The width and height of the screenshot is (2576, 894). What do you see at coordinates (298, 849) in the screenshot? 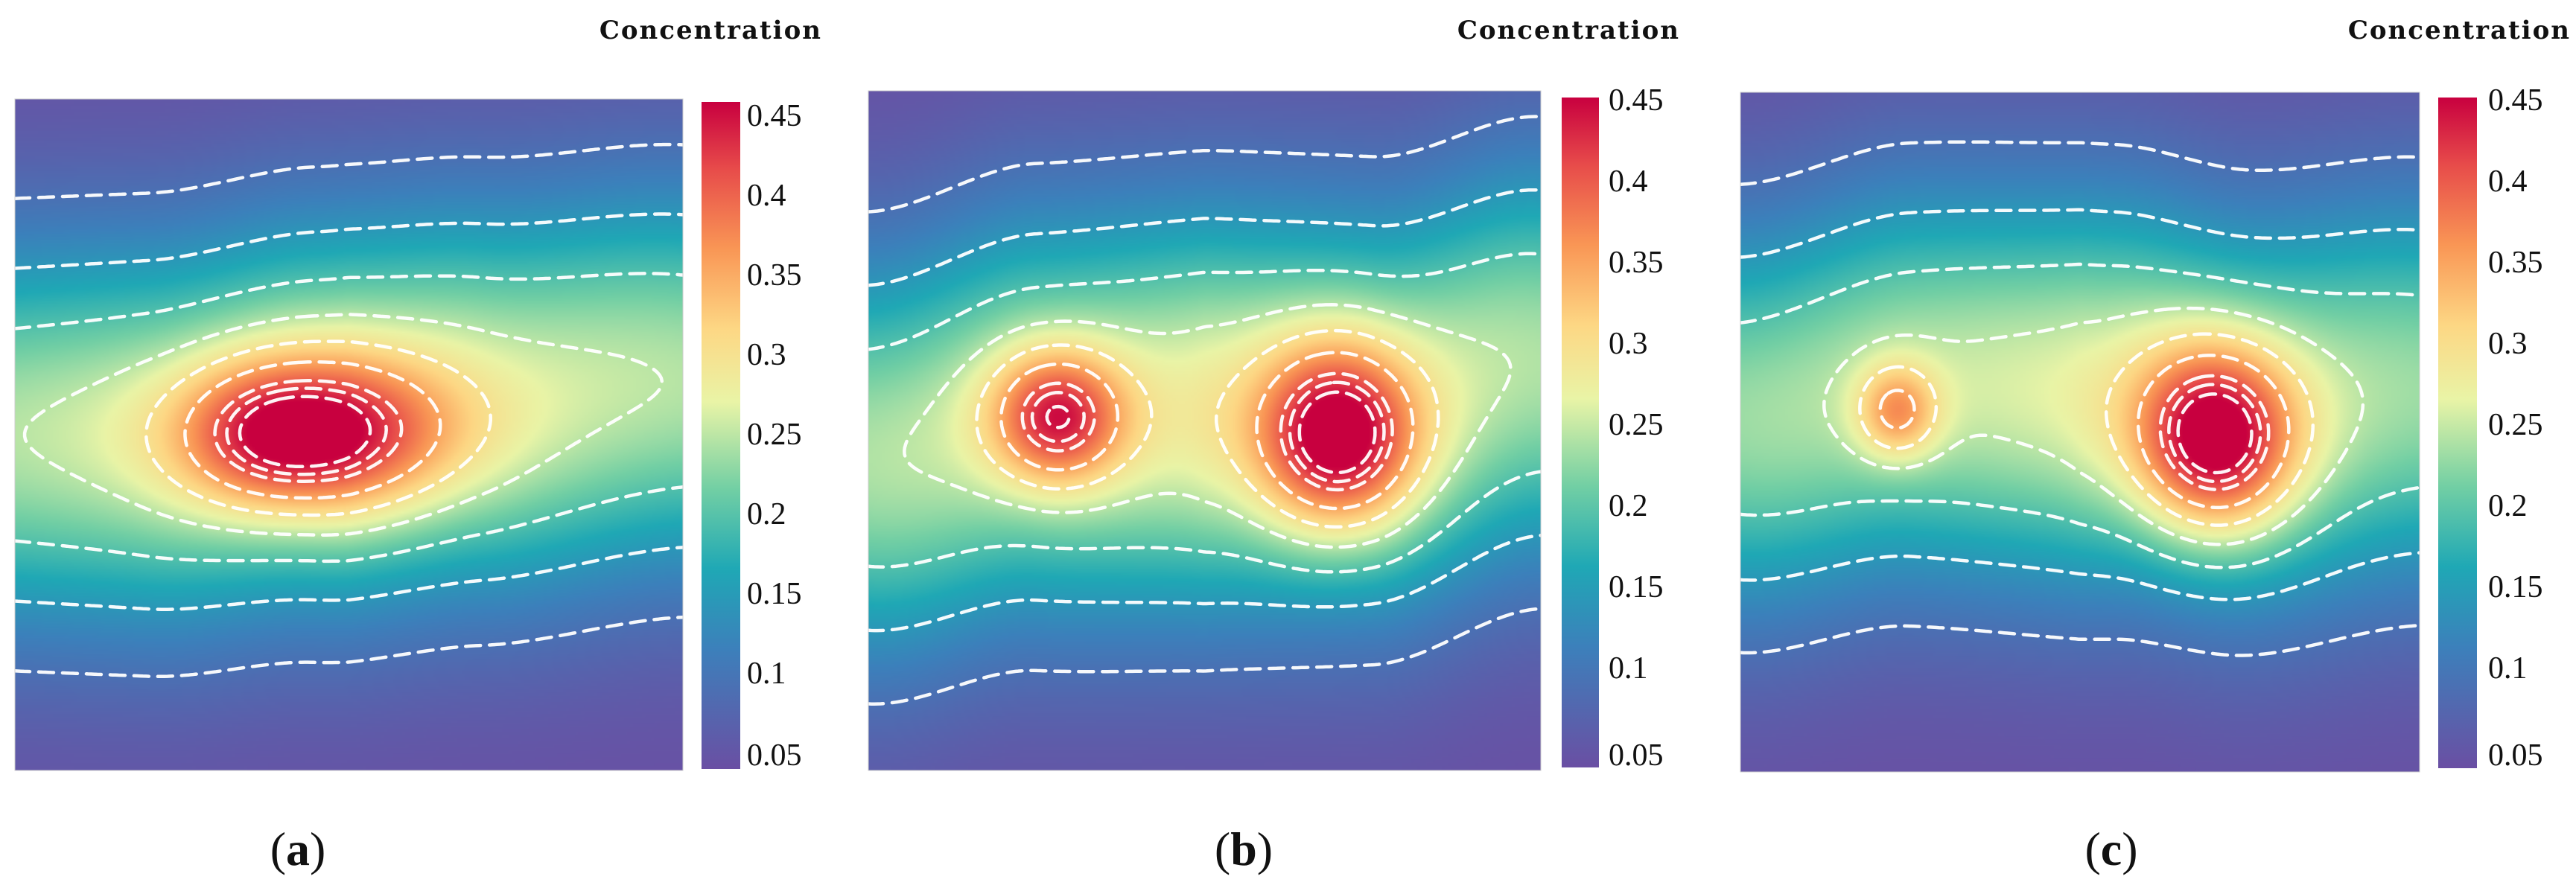
I see `panel-label: (a)` at bounding box center [298, 849].